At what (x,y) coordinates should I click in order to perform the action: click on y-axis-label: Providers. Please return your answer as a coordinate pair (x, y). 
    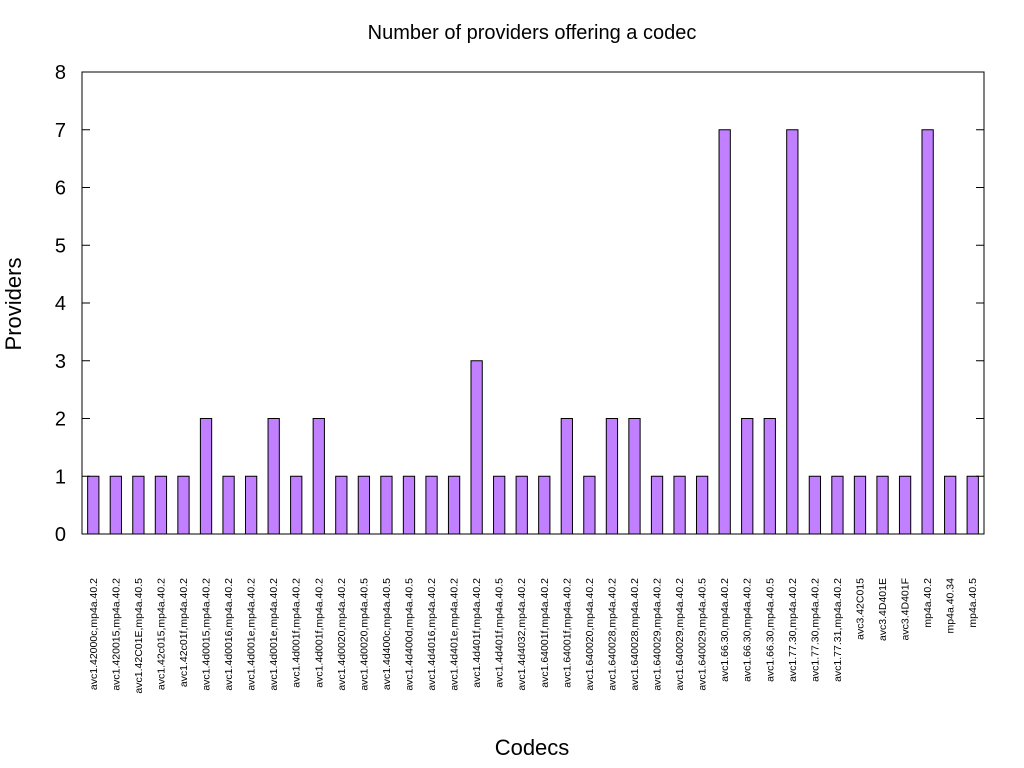
    Looking at the image, I should click on (13, 304).